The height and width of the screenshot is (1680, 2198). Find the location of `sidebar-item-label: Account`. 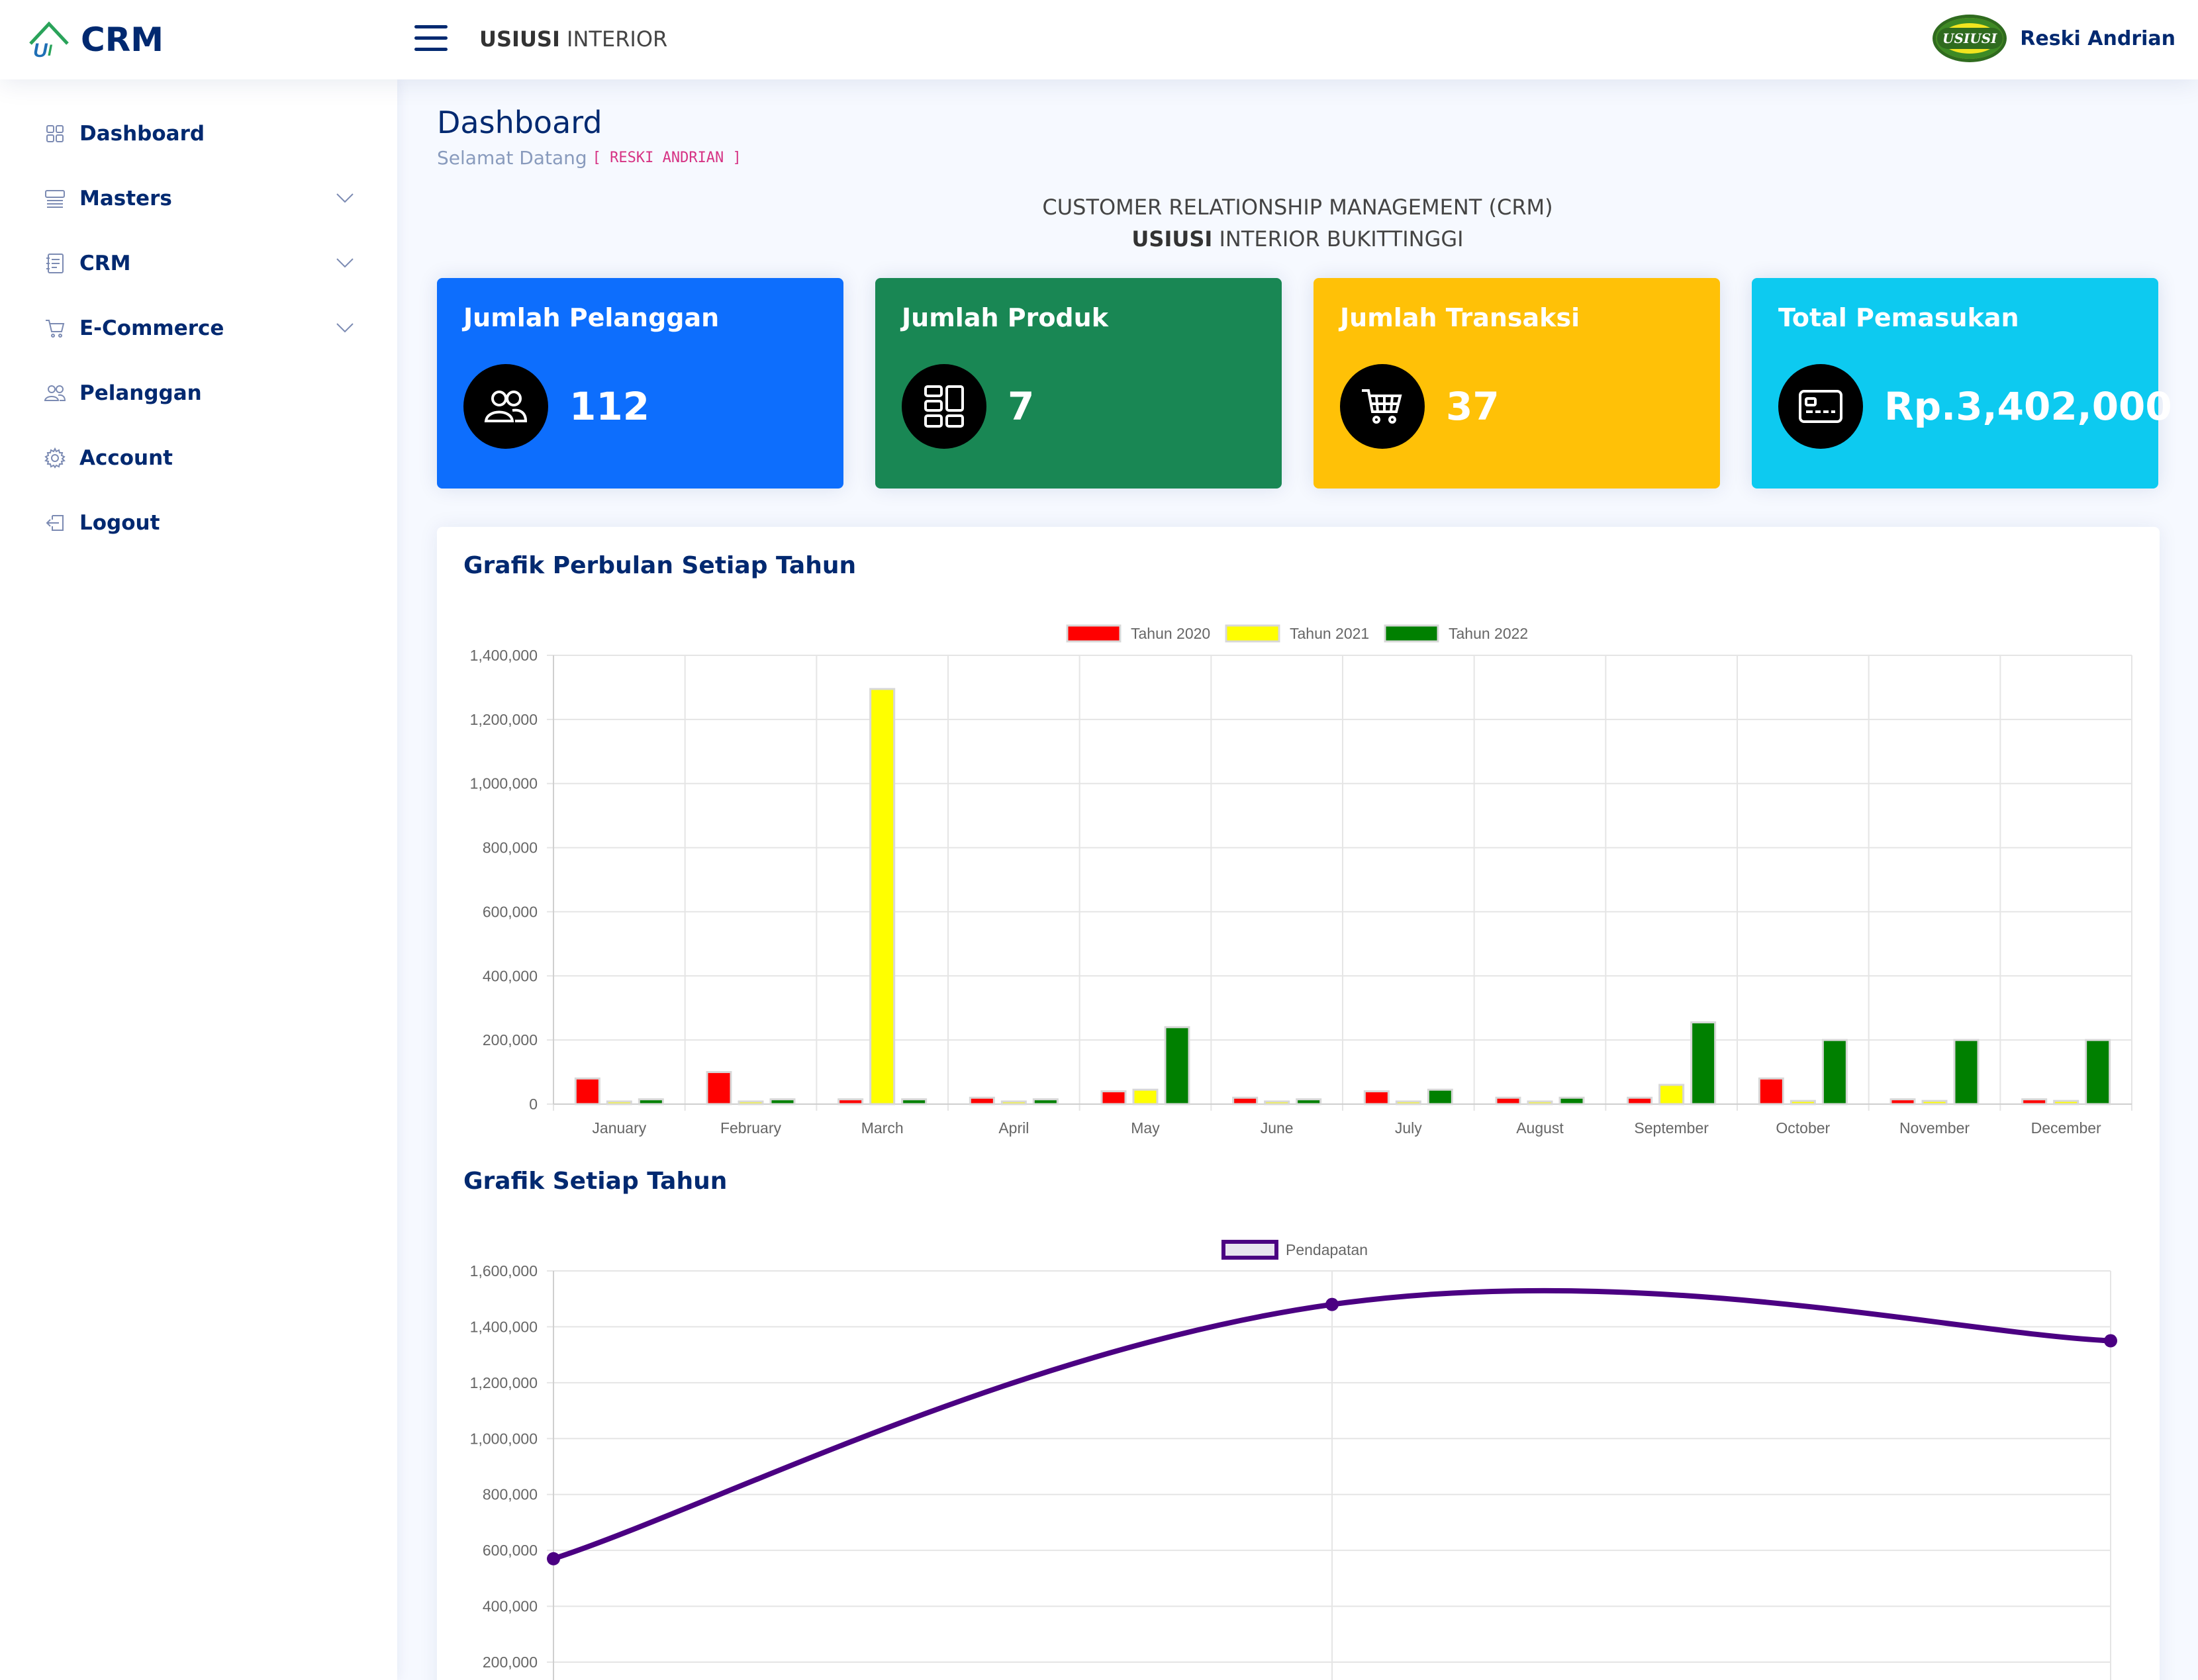

sidebar-item-label: Account is located at coordinates (126, 458).